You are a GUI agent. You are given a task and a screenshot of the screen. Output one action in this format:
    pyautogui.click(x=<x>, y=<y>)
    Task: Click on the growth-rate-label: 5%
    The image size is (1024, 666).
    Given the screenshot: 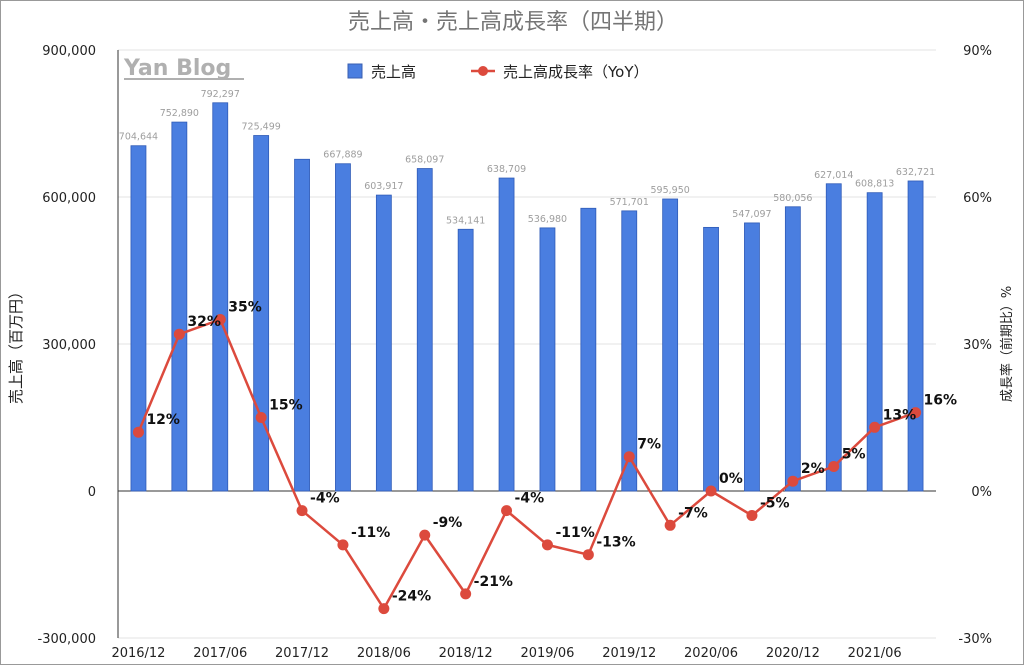 What is the action you would take?
    pyautogui.click(x=854, y=455)
    